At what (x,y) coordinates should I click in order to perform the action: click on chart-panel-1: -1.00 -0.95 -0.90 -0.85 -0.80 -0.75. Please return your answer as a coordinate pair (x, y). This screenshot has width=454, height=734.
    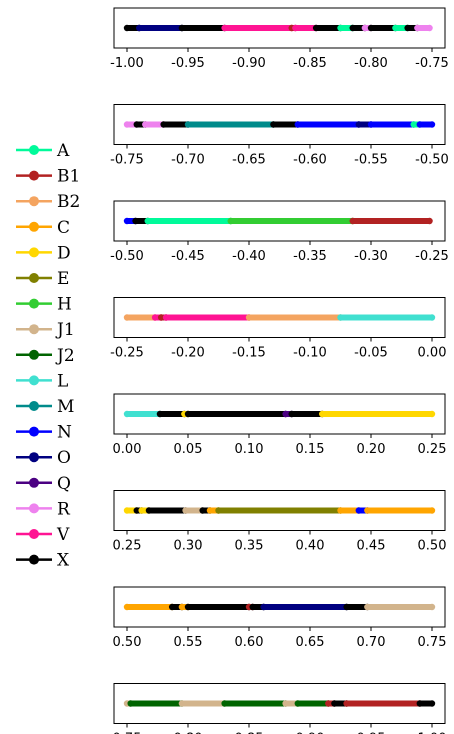
    Looking at the image, I should click on (279, 39).